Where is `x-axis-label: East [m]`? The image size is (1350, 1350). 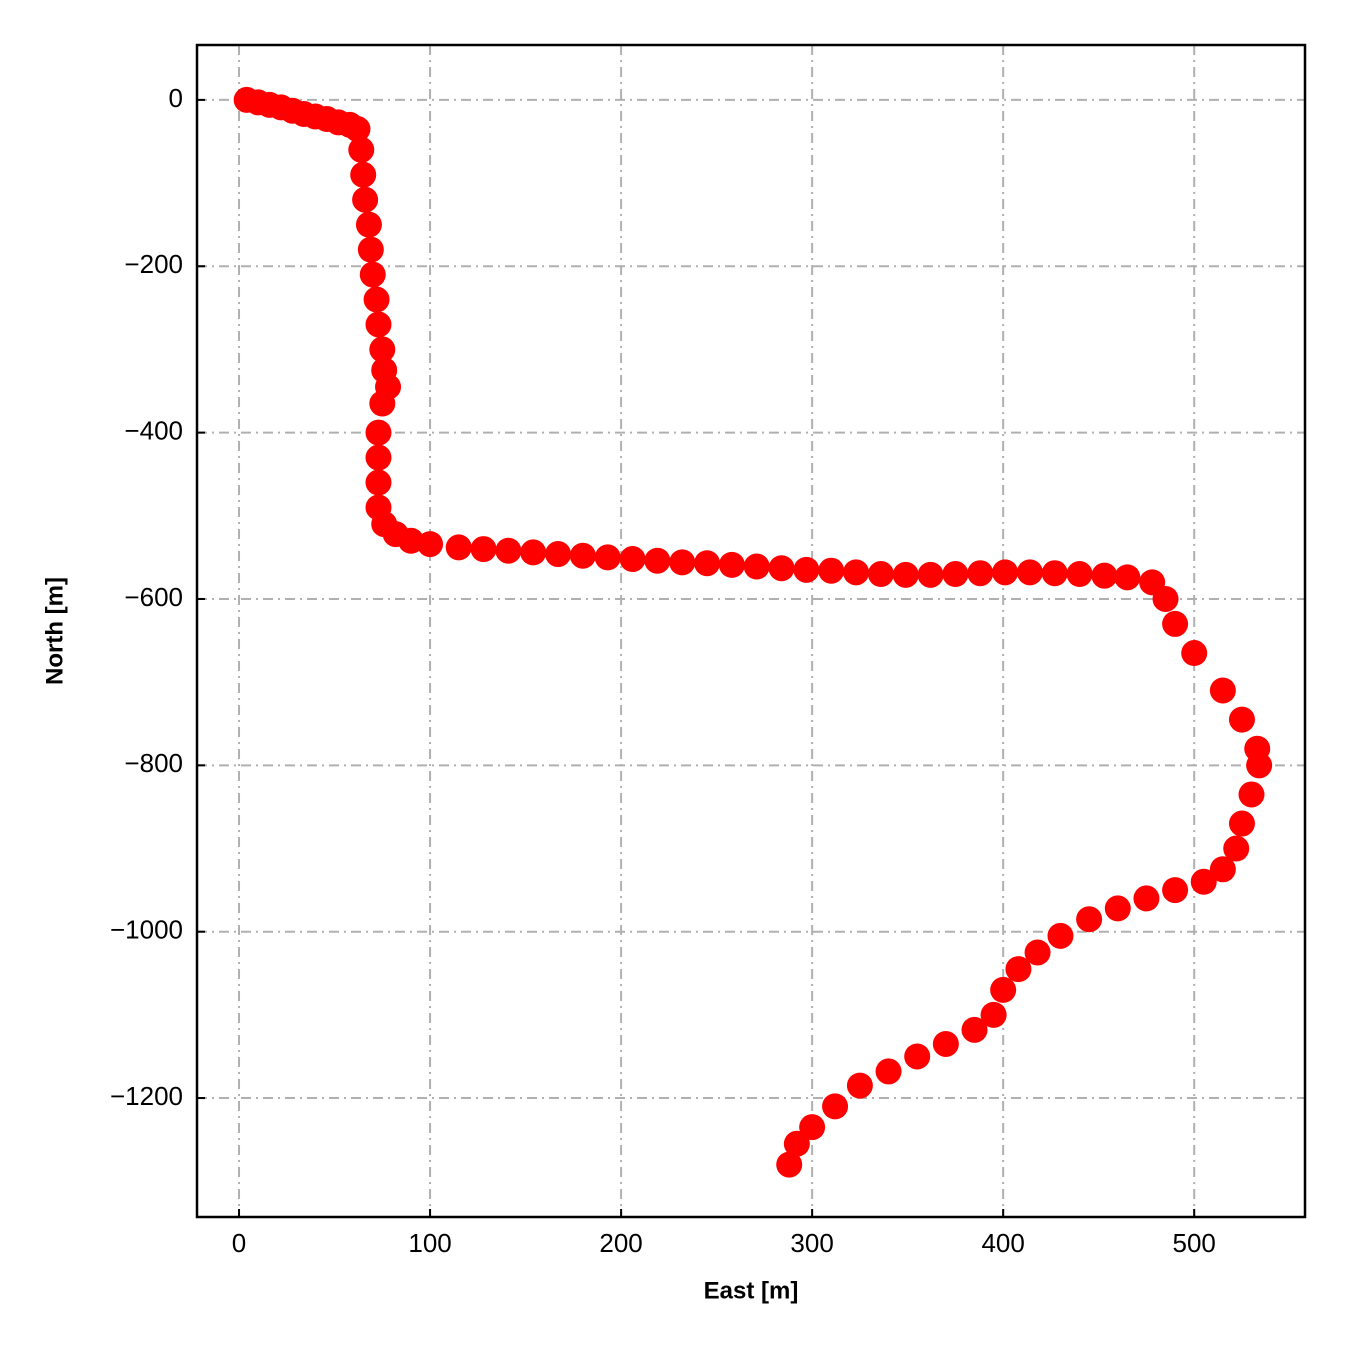
x-axis-label: East [m] is located at coordinates (751, 1290).